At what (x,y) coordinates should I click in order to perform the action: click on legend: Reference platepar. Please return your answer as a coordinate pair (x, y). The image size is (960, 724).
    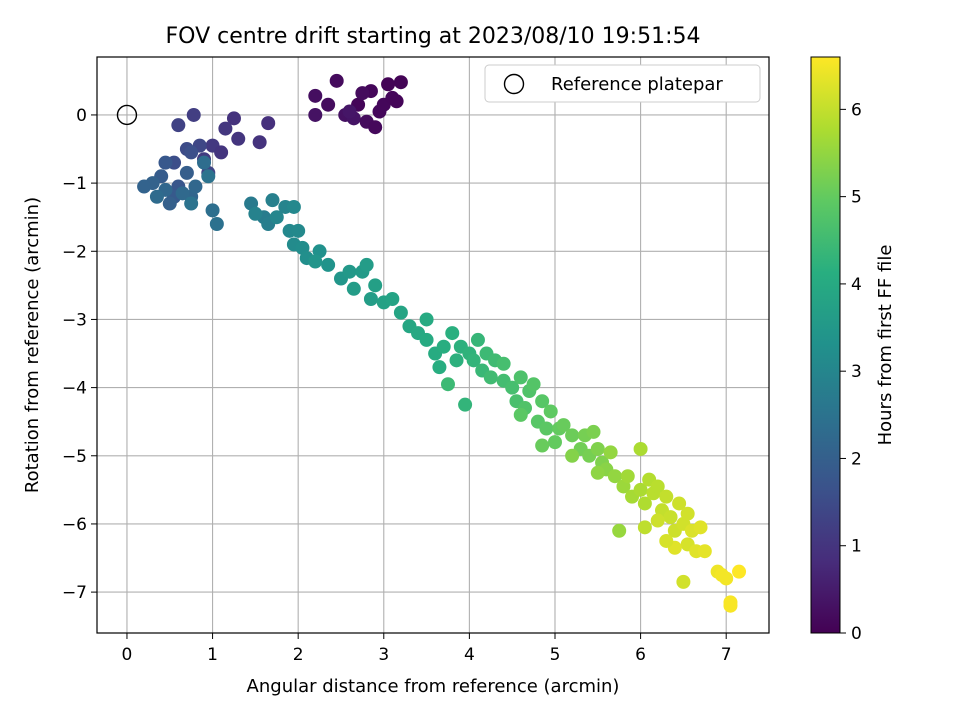
    Looking at the image, I should click on (622, 83).